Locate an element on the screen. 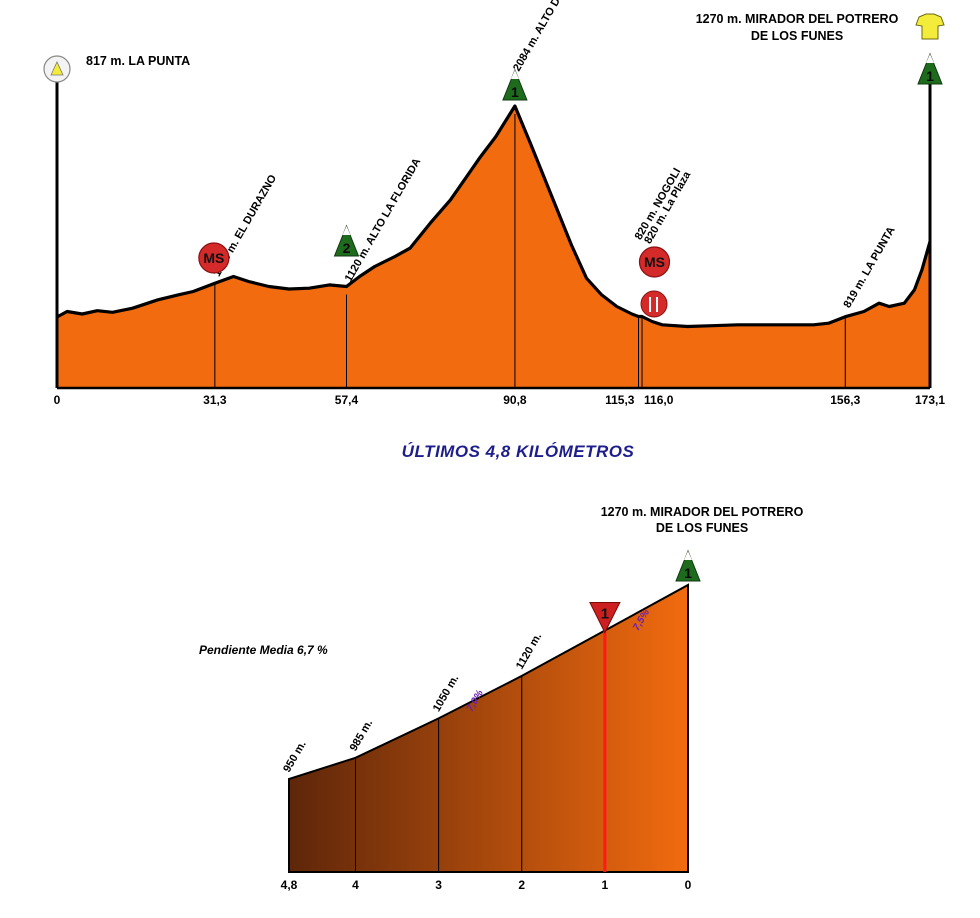  altitude-label-2: 1050 m. is located at coordinates (446, 693).